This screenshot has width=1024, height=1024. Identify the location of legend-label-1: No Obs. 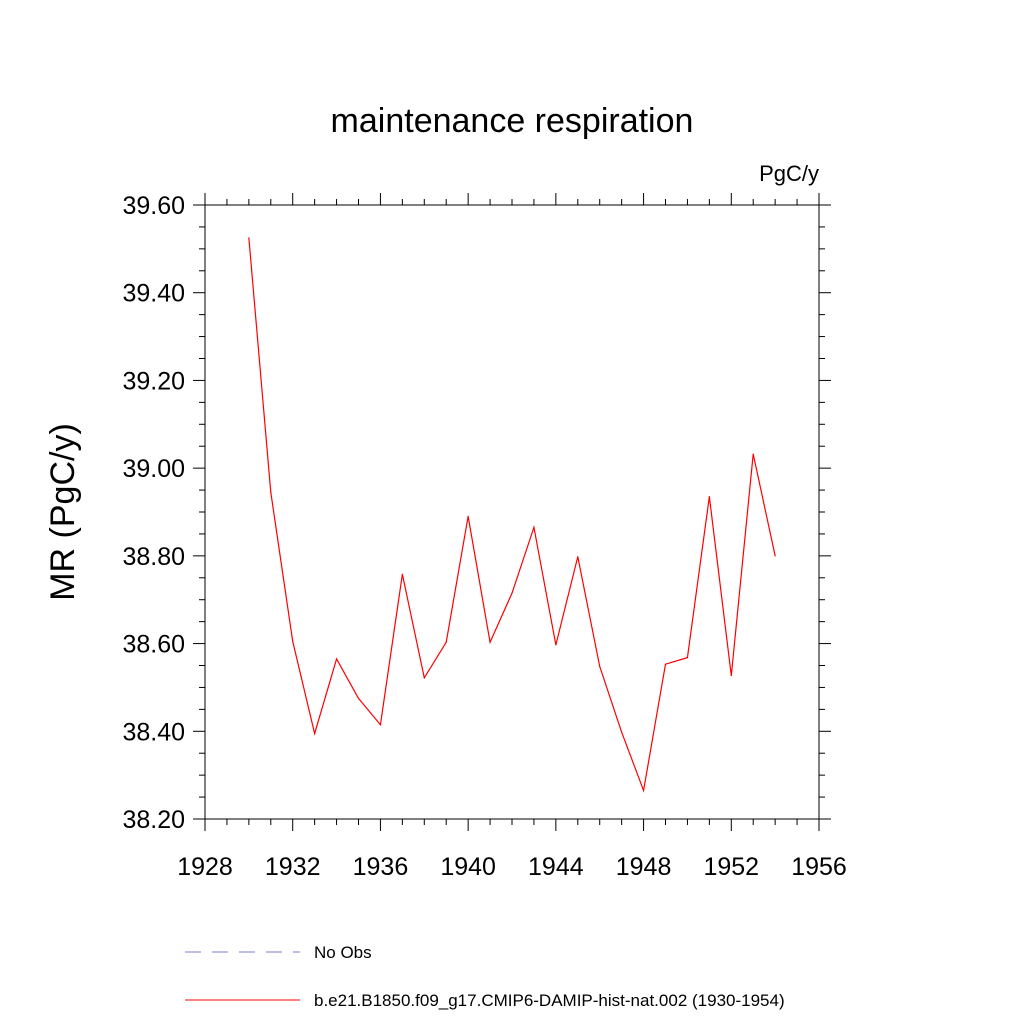
(343, 952).